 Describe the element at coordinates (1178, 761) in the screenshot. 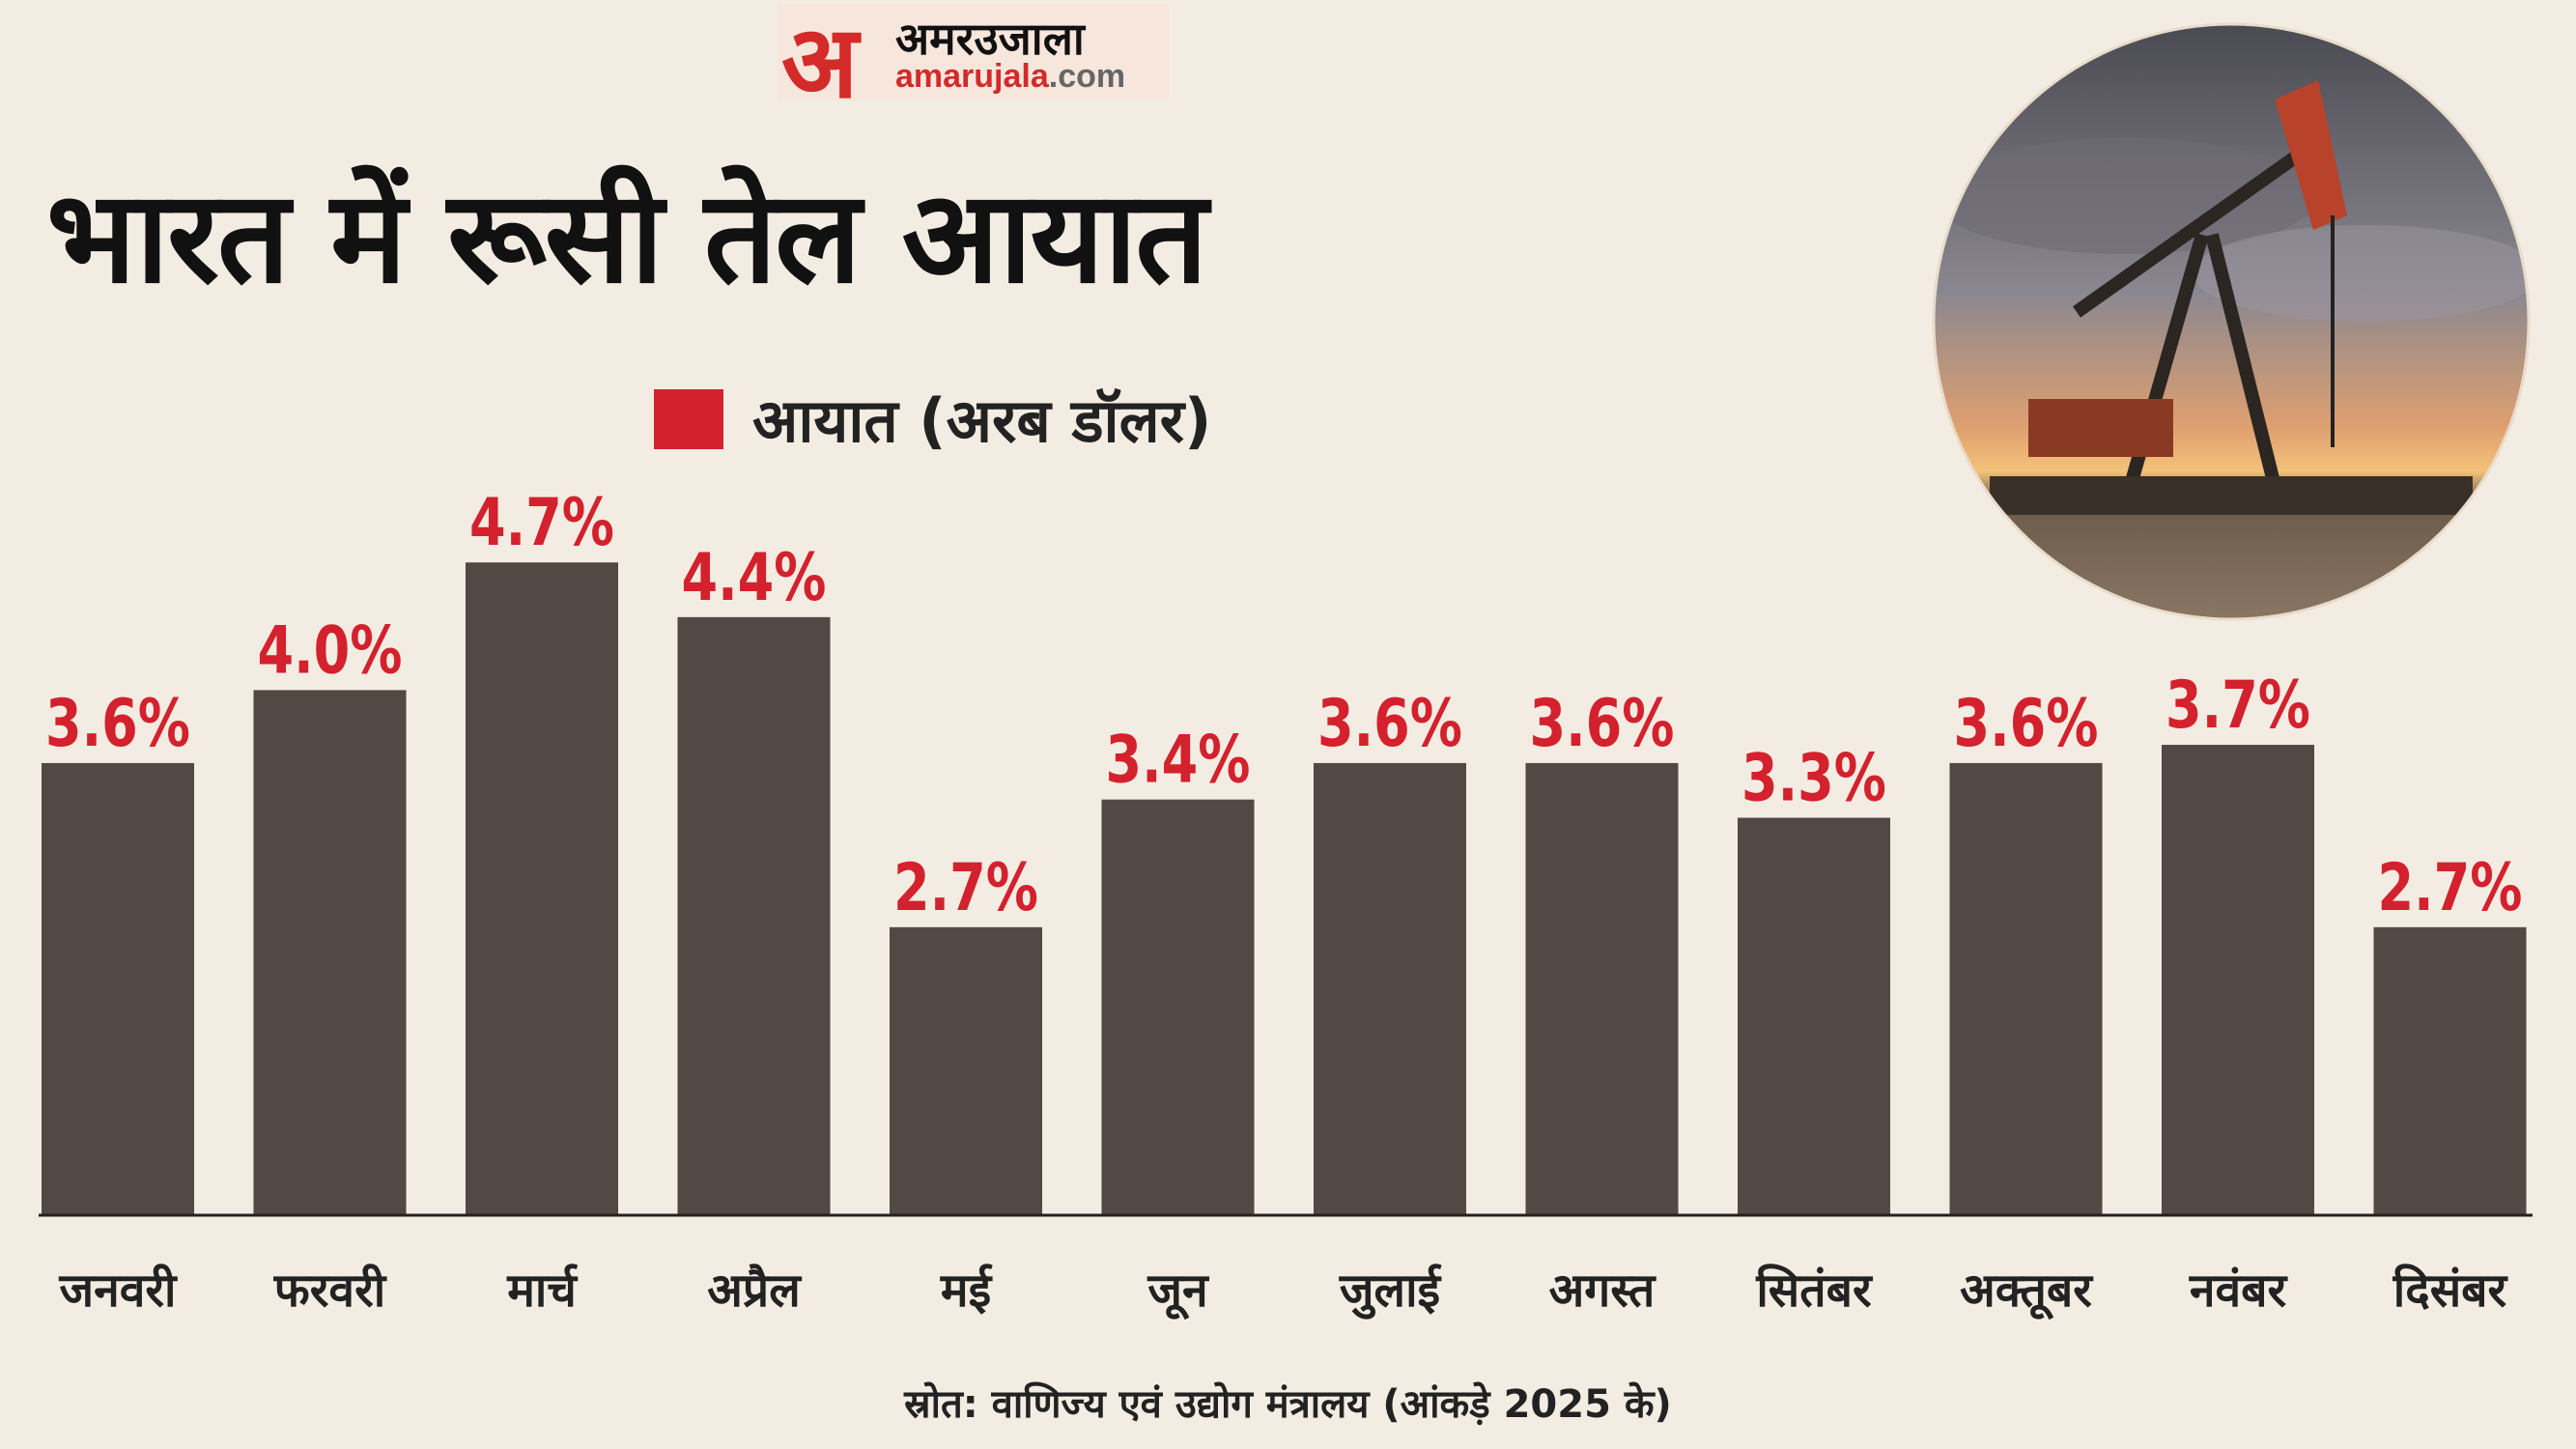

I see `data-label: 3.4%` at that location.